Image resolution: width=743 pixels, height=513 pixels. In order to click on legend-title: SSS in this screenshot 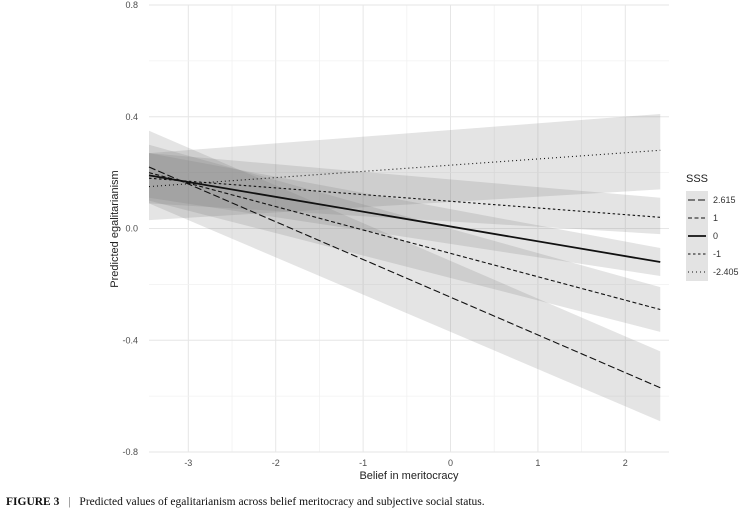, I will do `click(697, 179)`.